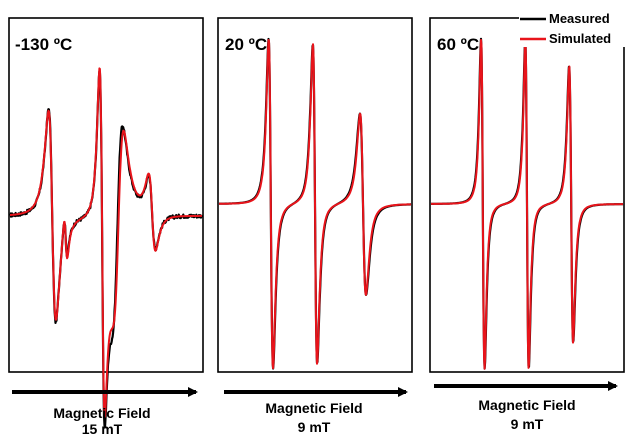  I want to click on panel-2-xlabel-range: 9 mT, so click(314, 426).